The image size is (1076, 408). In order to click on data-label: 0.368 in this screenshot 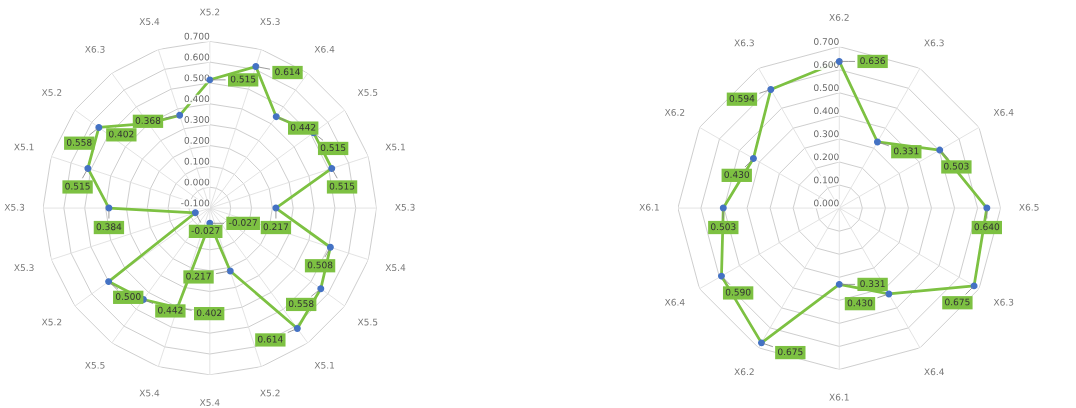, I will do `click(148, 120)`.